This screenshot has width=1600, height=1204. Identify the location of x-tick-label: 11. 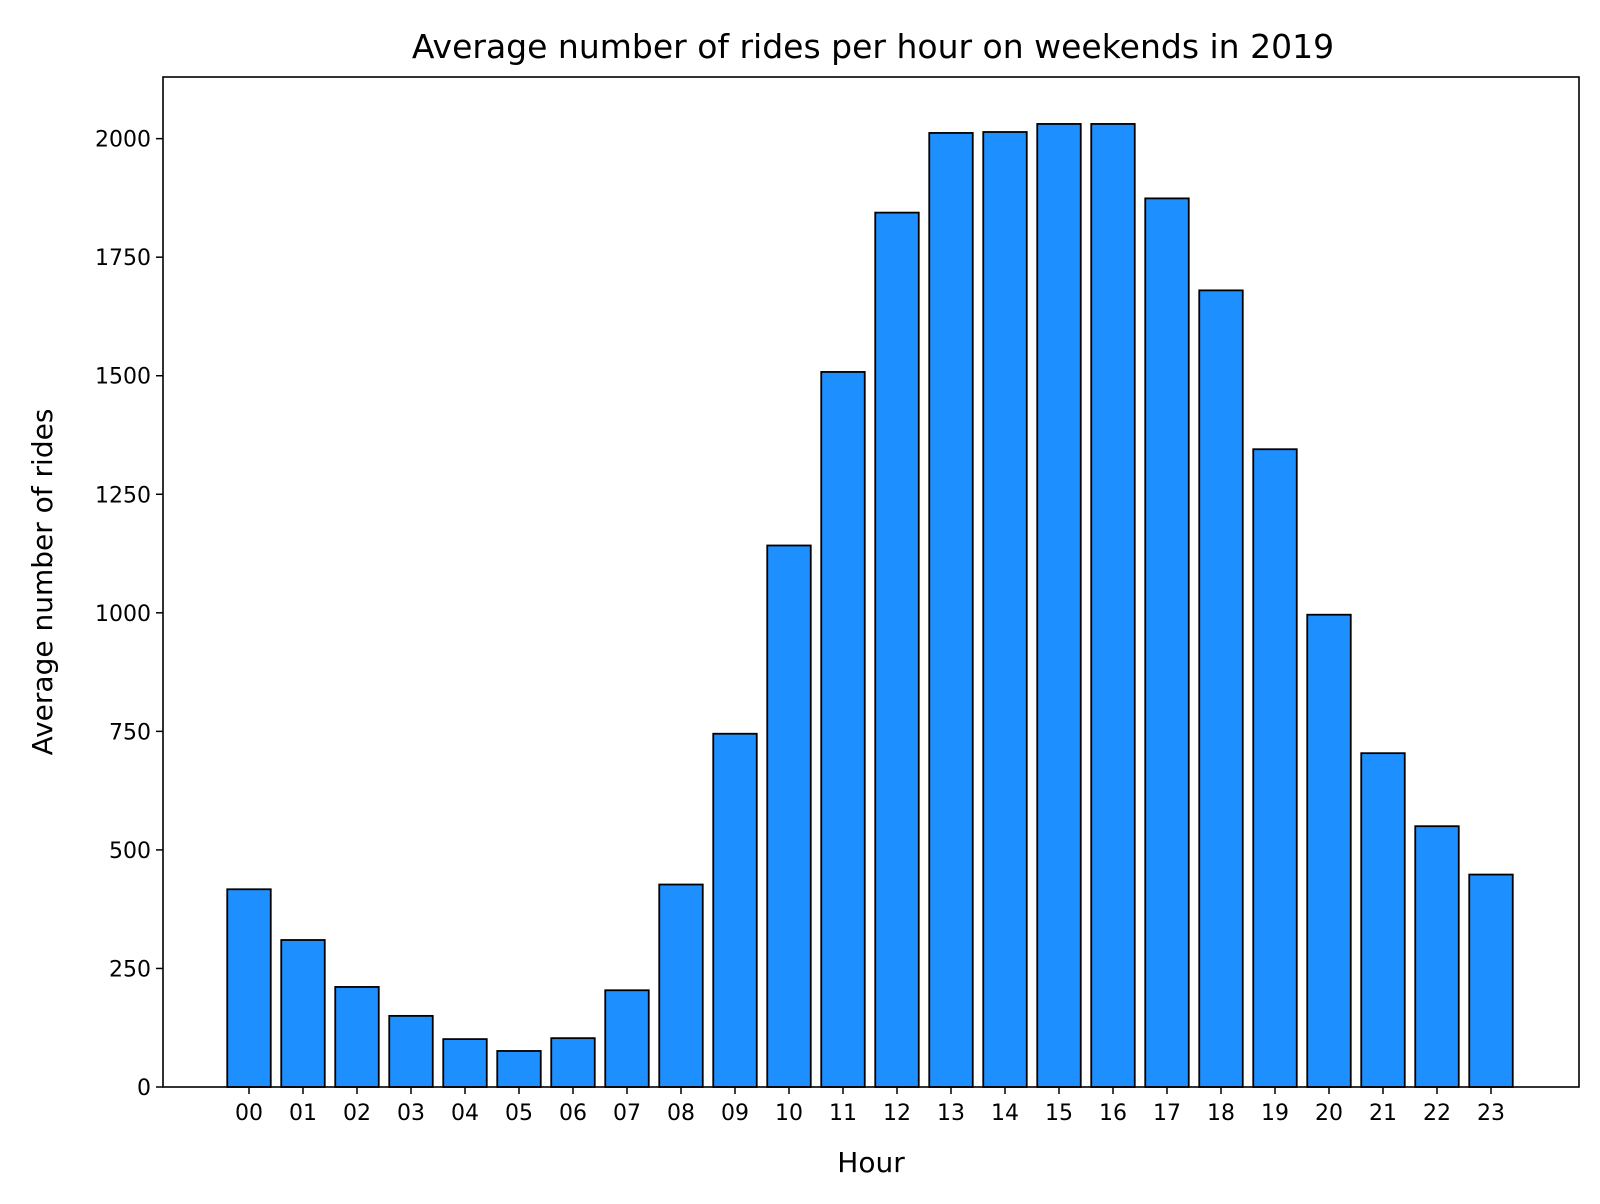
(843, 1113).